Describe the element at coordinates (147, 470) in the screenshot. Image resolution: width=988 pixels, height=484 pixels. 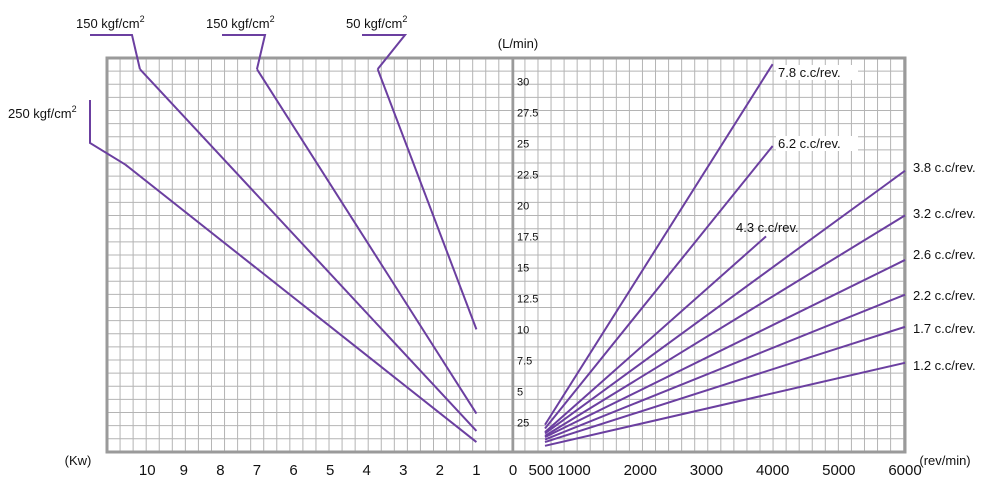
I see `x-tick-label-left: 10` at that location.